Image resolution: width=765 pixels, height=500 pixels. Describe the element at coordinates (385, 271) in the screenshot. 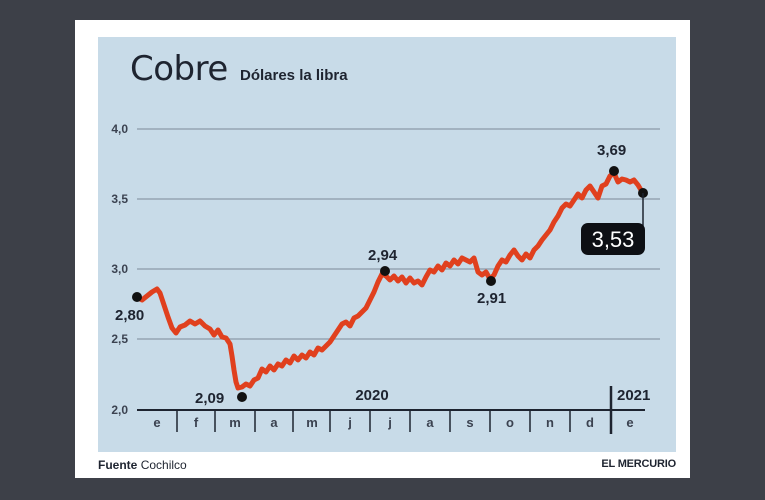

I see `marker-jul` at that location.